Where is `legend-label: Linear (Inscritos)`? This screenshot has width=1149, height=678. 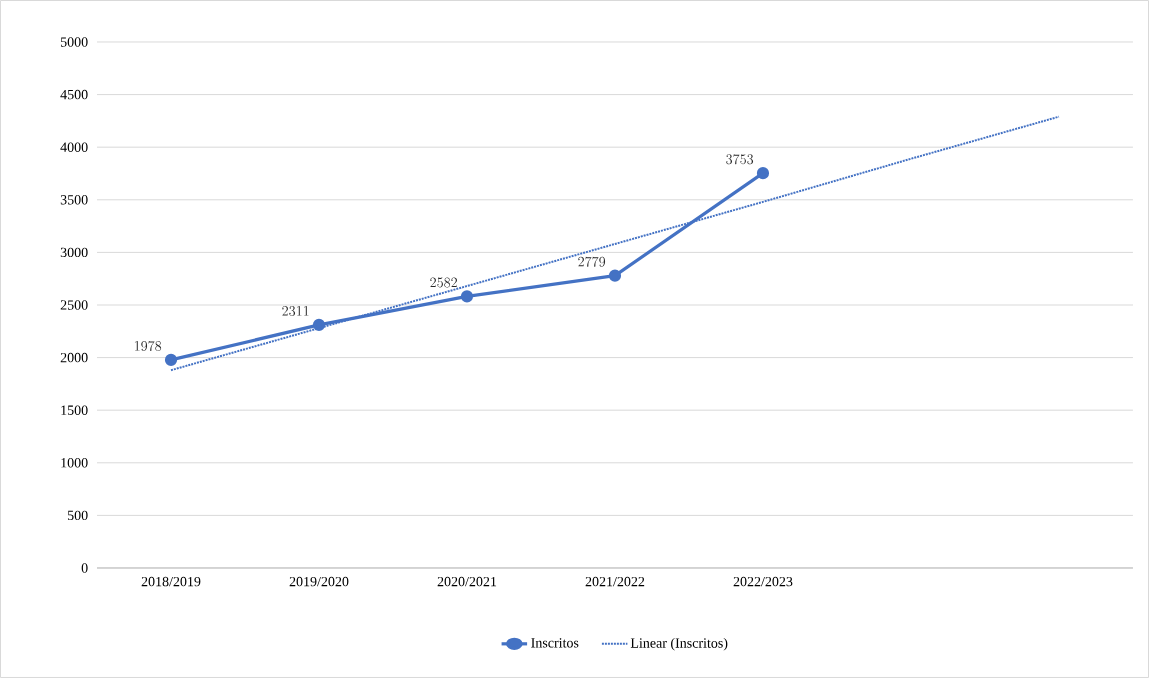 legend-label: Linear (Inscritos) is located at coordinates (679, 644).